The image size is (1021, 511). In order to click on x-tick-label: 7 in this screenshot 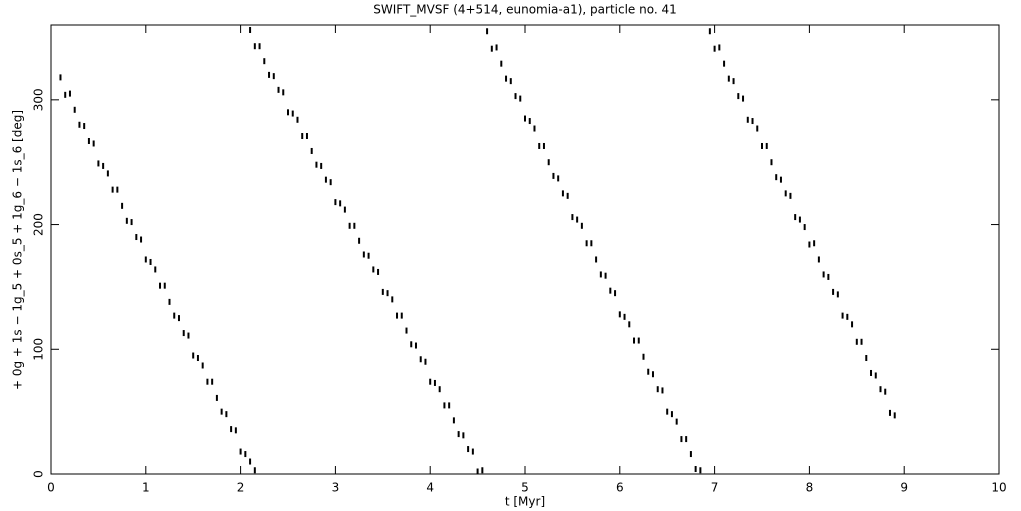, I will do `click(715, 488)`.